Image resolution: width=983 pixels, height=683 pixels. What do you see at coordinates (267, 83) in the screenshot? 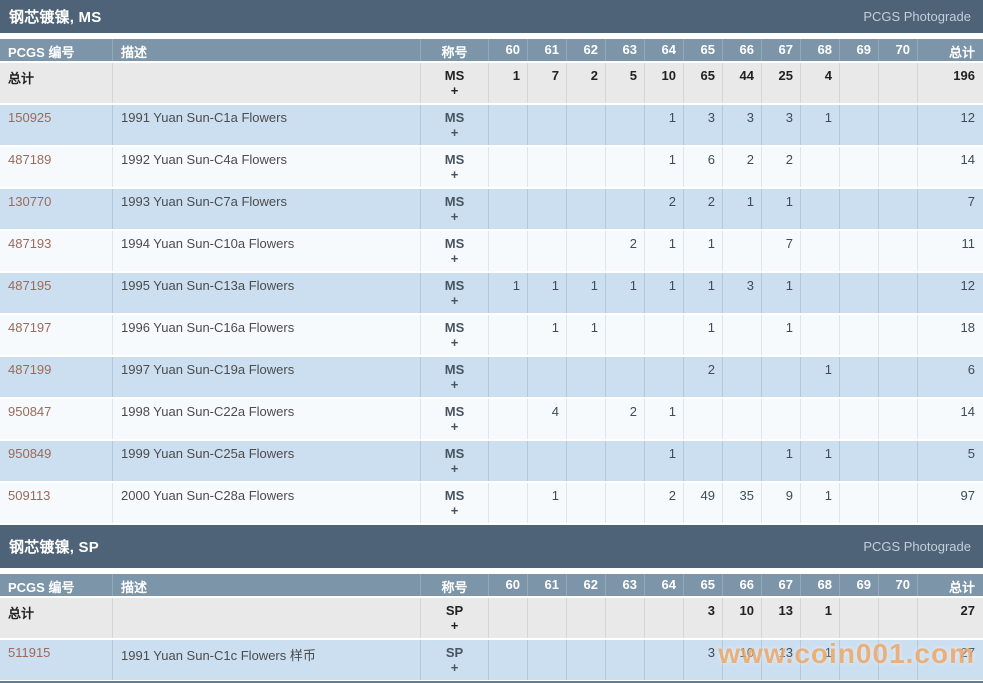
I see `totals-description-spacer` at bounding box center [267, 83].